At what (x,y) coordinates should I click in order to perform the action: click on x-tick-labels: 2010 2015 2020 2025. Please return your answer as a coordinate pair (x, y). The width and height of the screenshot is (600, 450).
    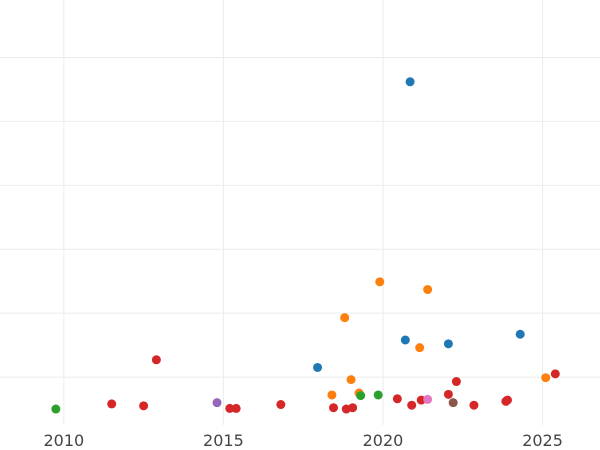
    Looking at the image, I should click on (302, 440).